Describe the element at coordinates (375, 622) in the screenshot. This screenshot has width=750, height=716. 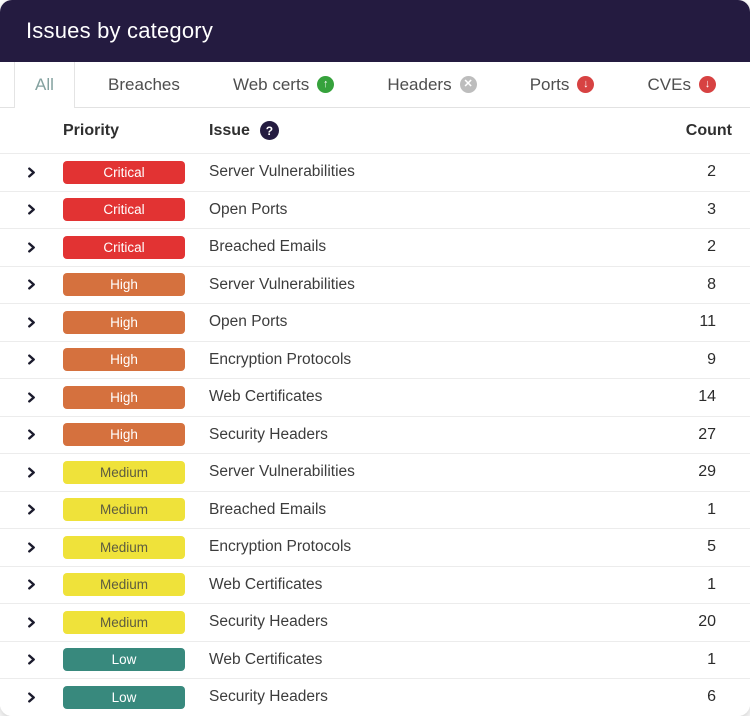
I see `table-row: Medium Security Headers 20` at that location.